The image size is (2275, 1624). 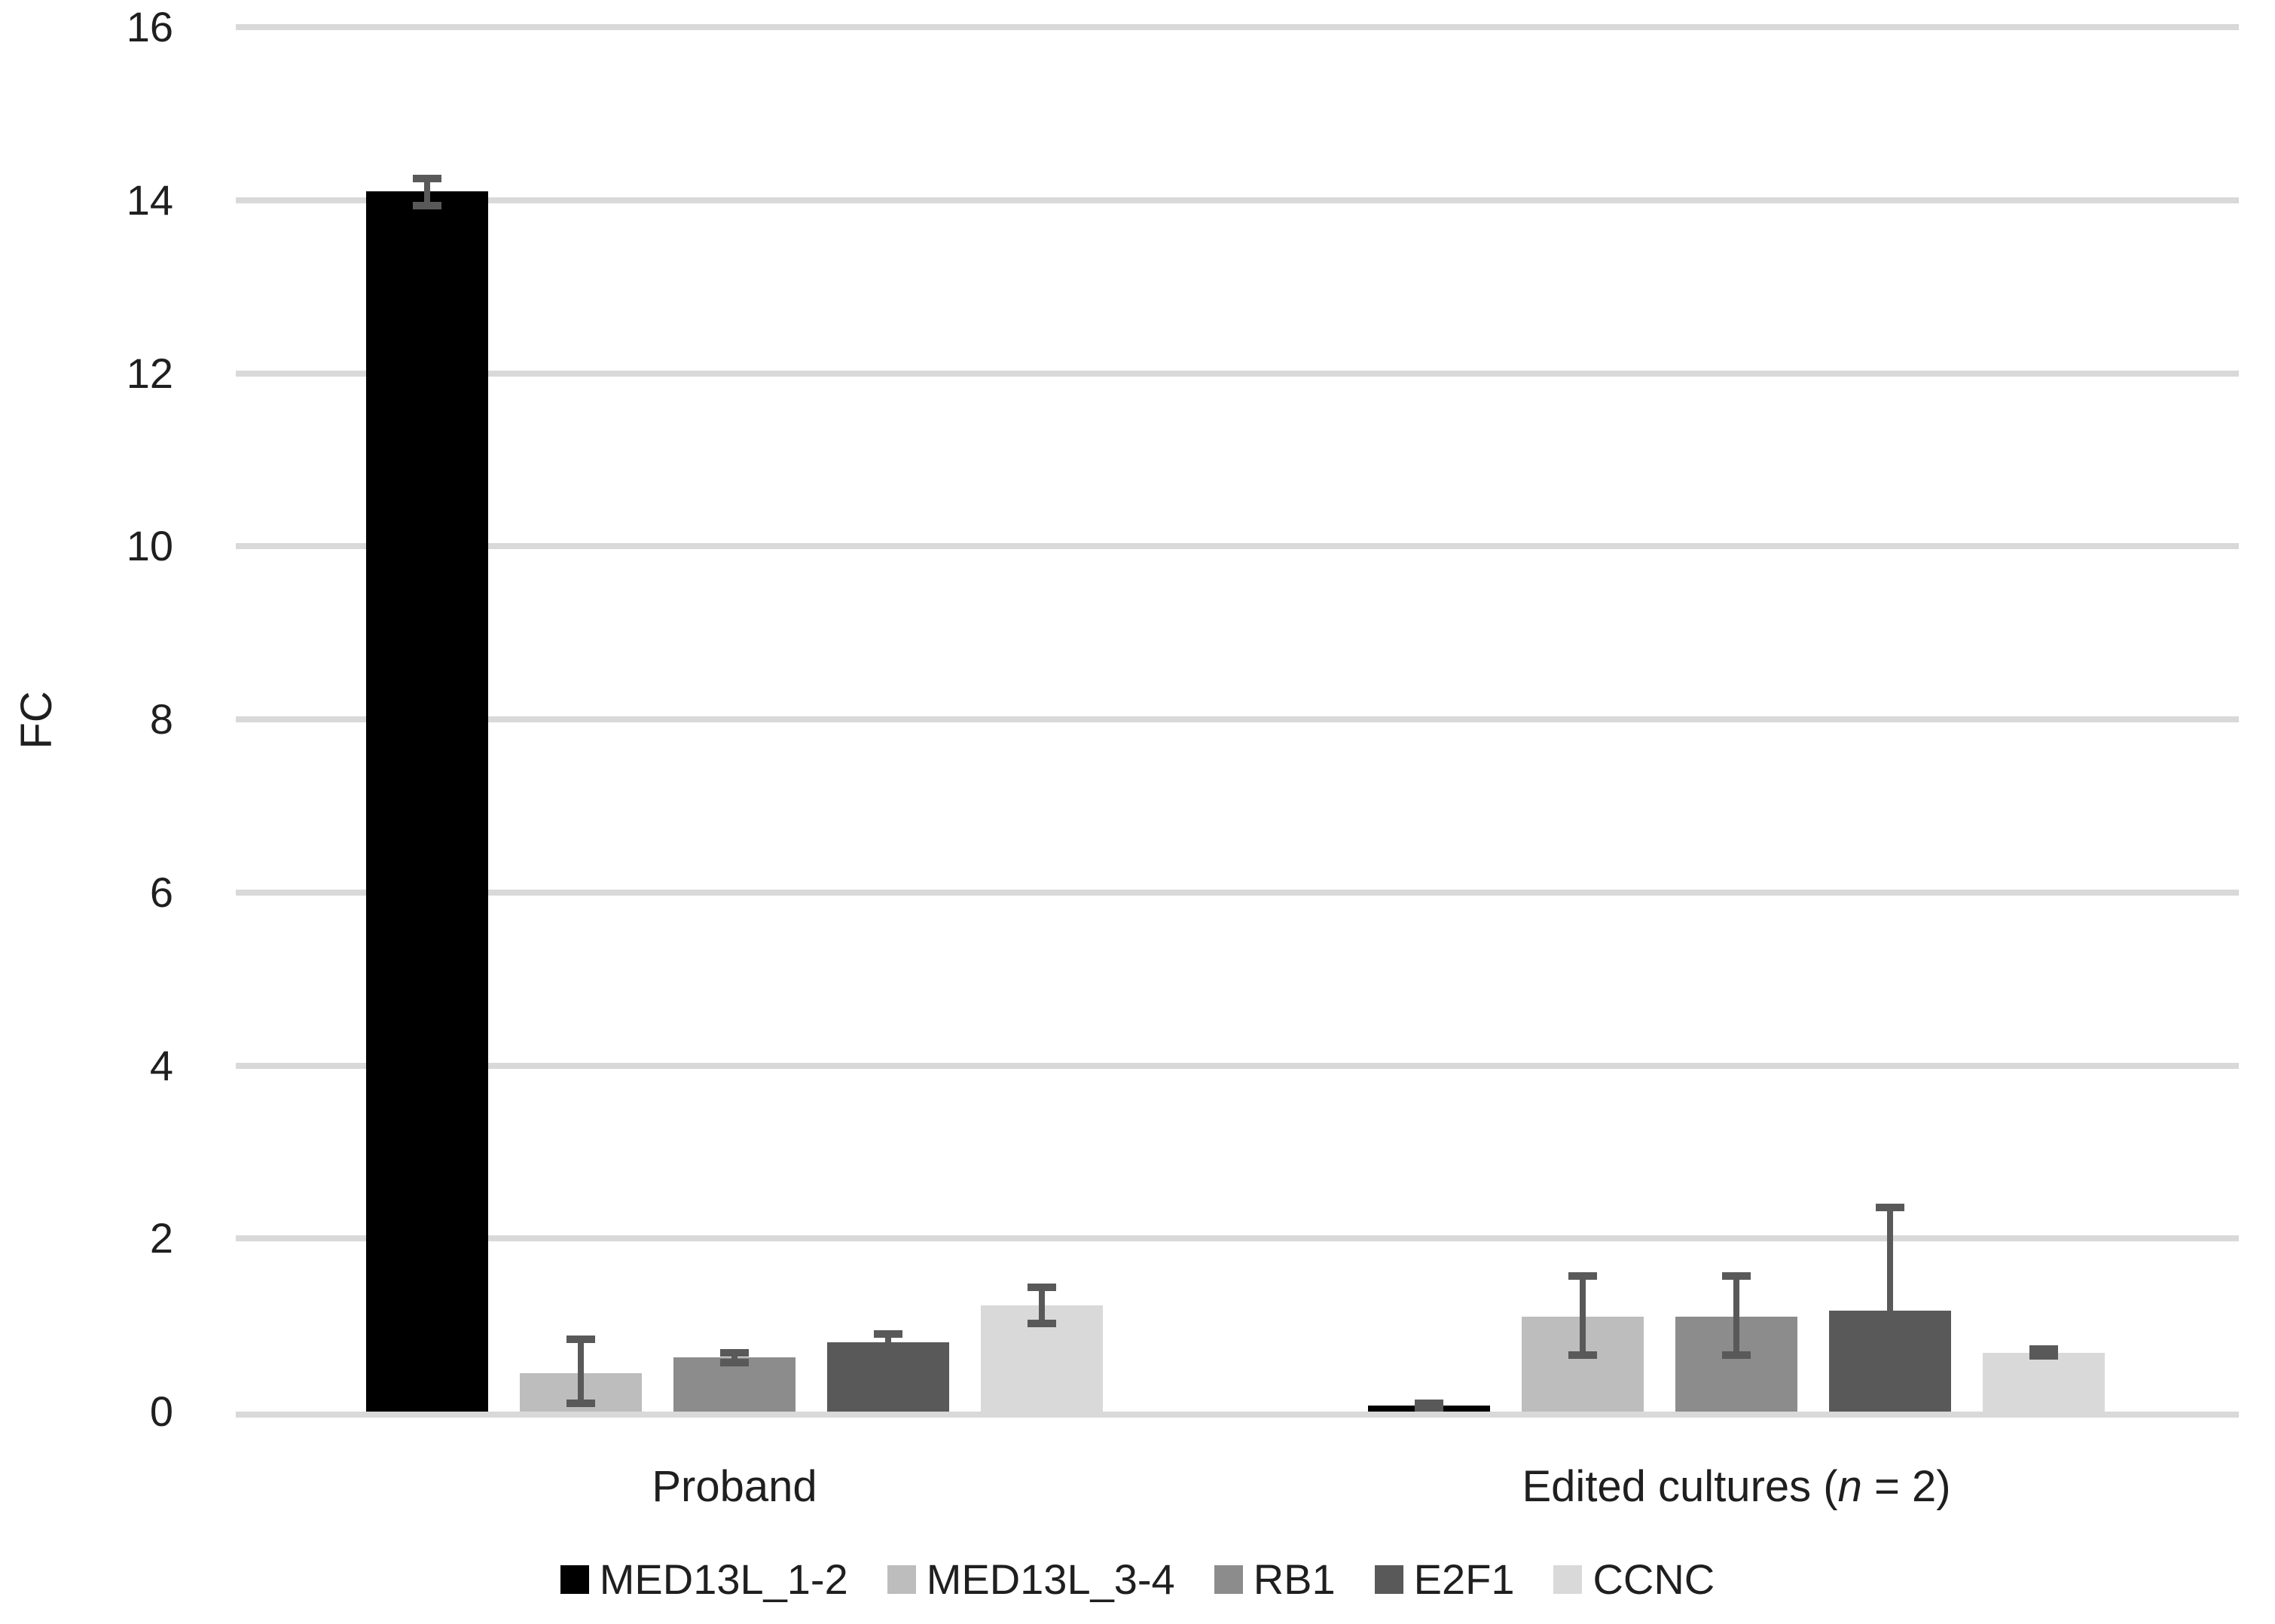 What do you see at coordinates (427, 802) in the screenshot?
I see `bar-MED13L_1-2-group1` at bounding box center [427, 802].